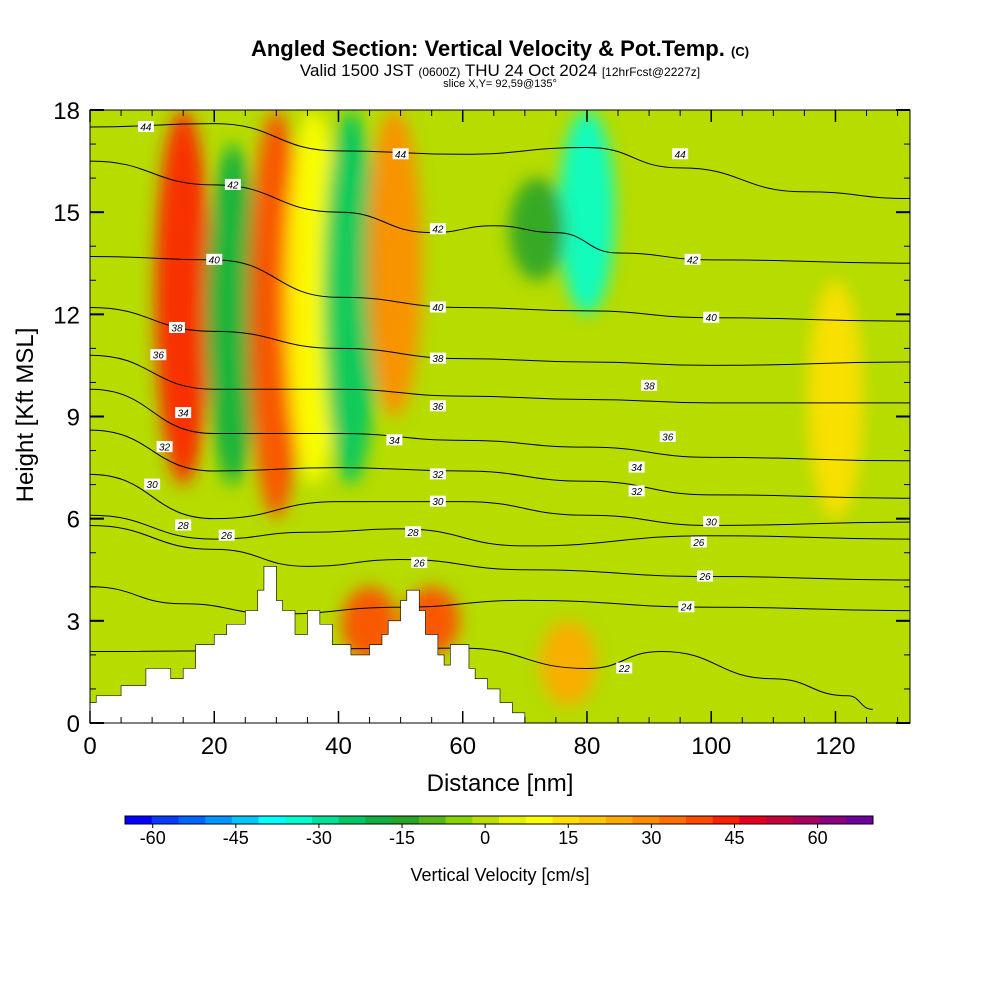  What do you see at coordinates (835, 746) in the screenshot?
I see `x-tick-label: 120` at bounding box center [835, 746].